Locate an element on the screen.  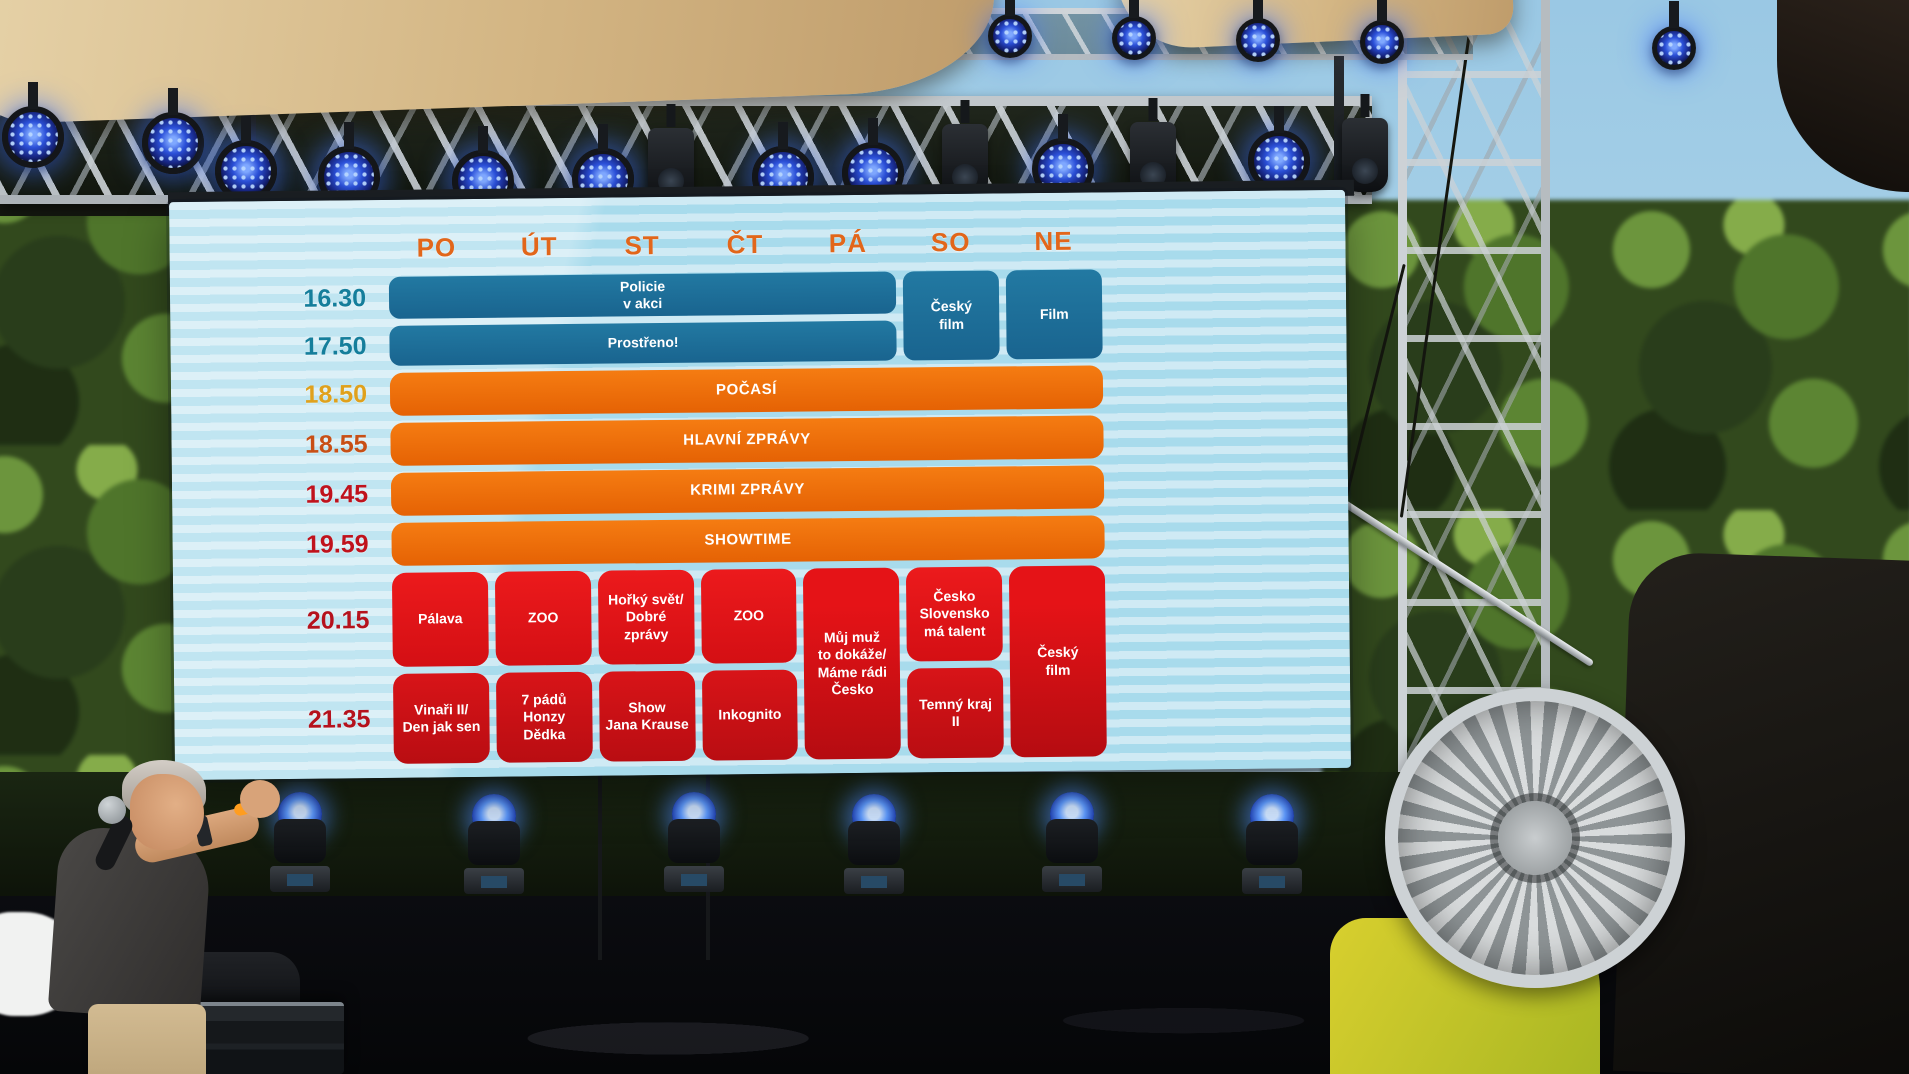
program-block-policie-v-akci: Policie v akci is located at coordinates (642, 295).